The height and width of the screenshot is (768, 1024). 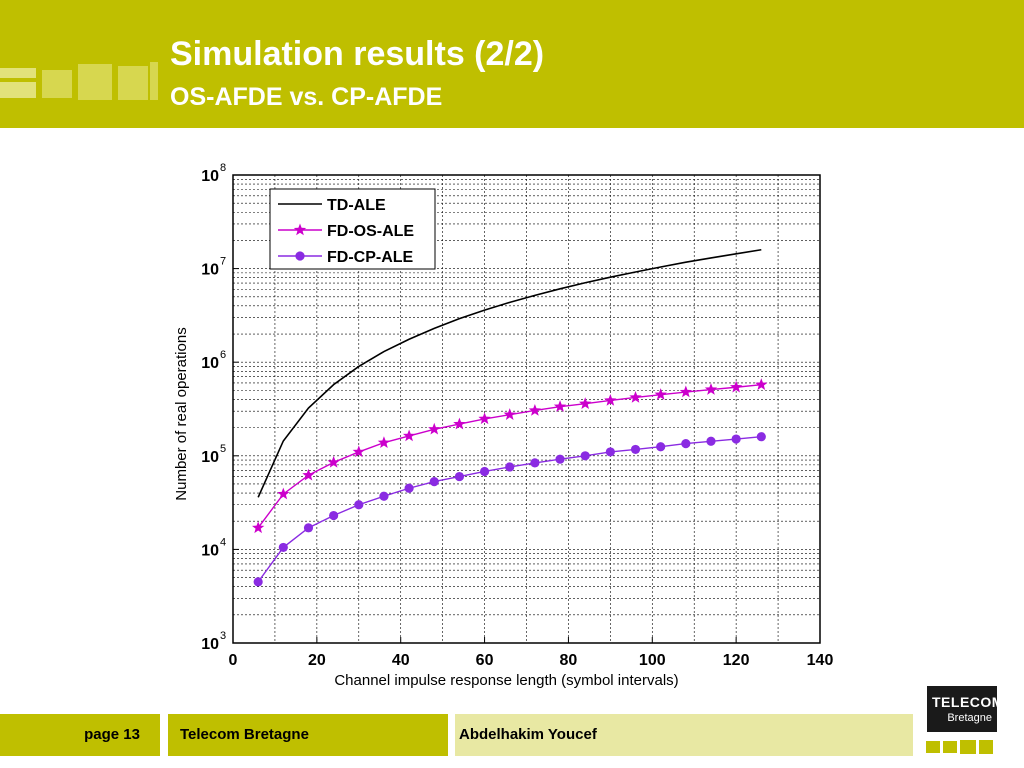 What do you see at coordinates (356, 205) in the screenshot?
I see `legend-label: TD-ALE` at bounding box center [356, 205].